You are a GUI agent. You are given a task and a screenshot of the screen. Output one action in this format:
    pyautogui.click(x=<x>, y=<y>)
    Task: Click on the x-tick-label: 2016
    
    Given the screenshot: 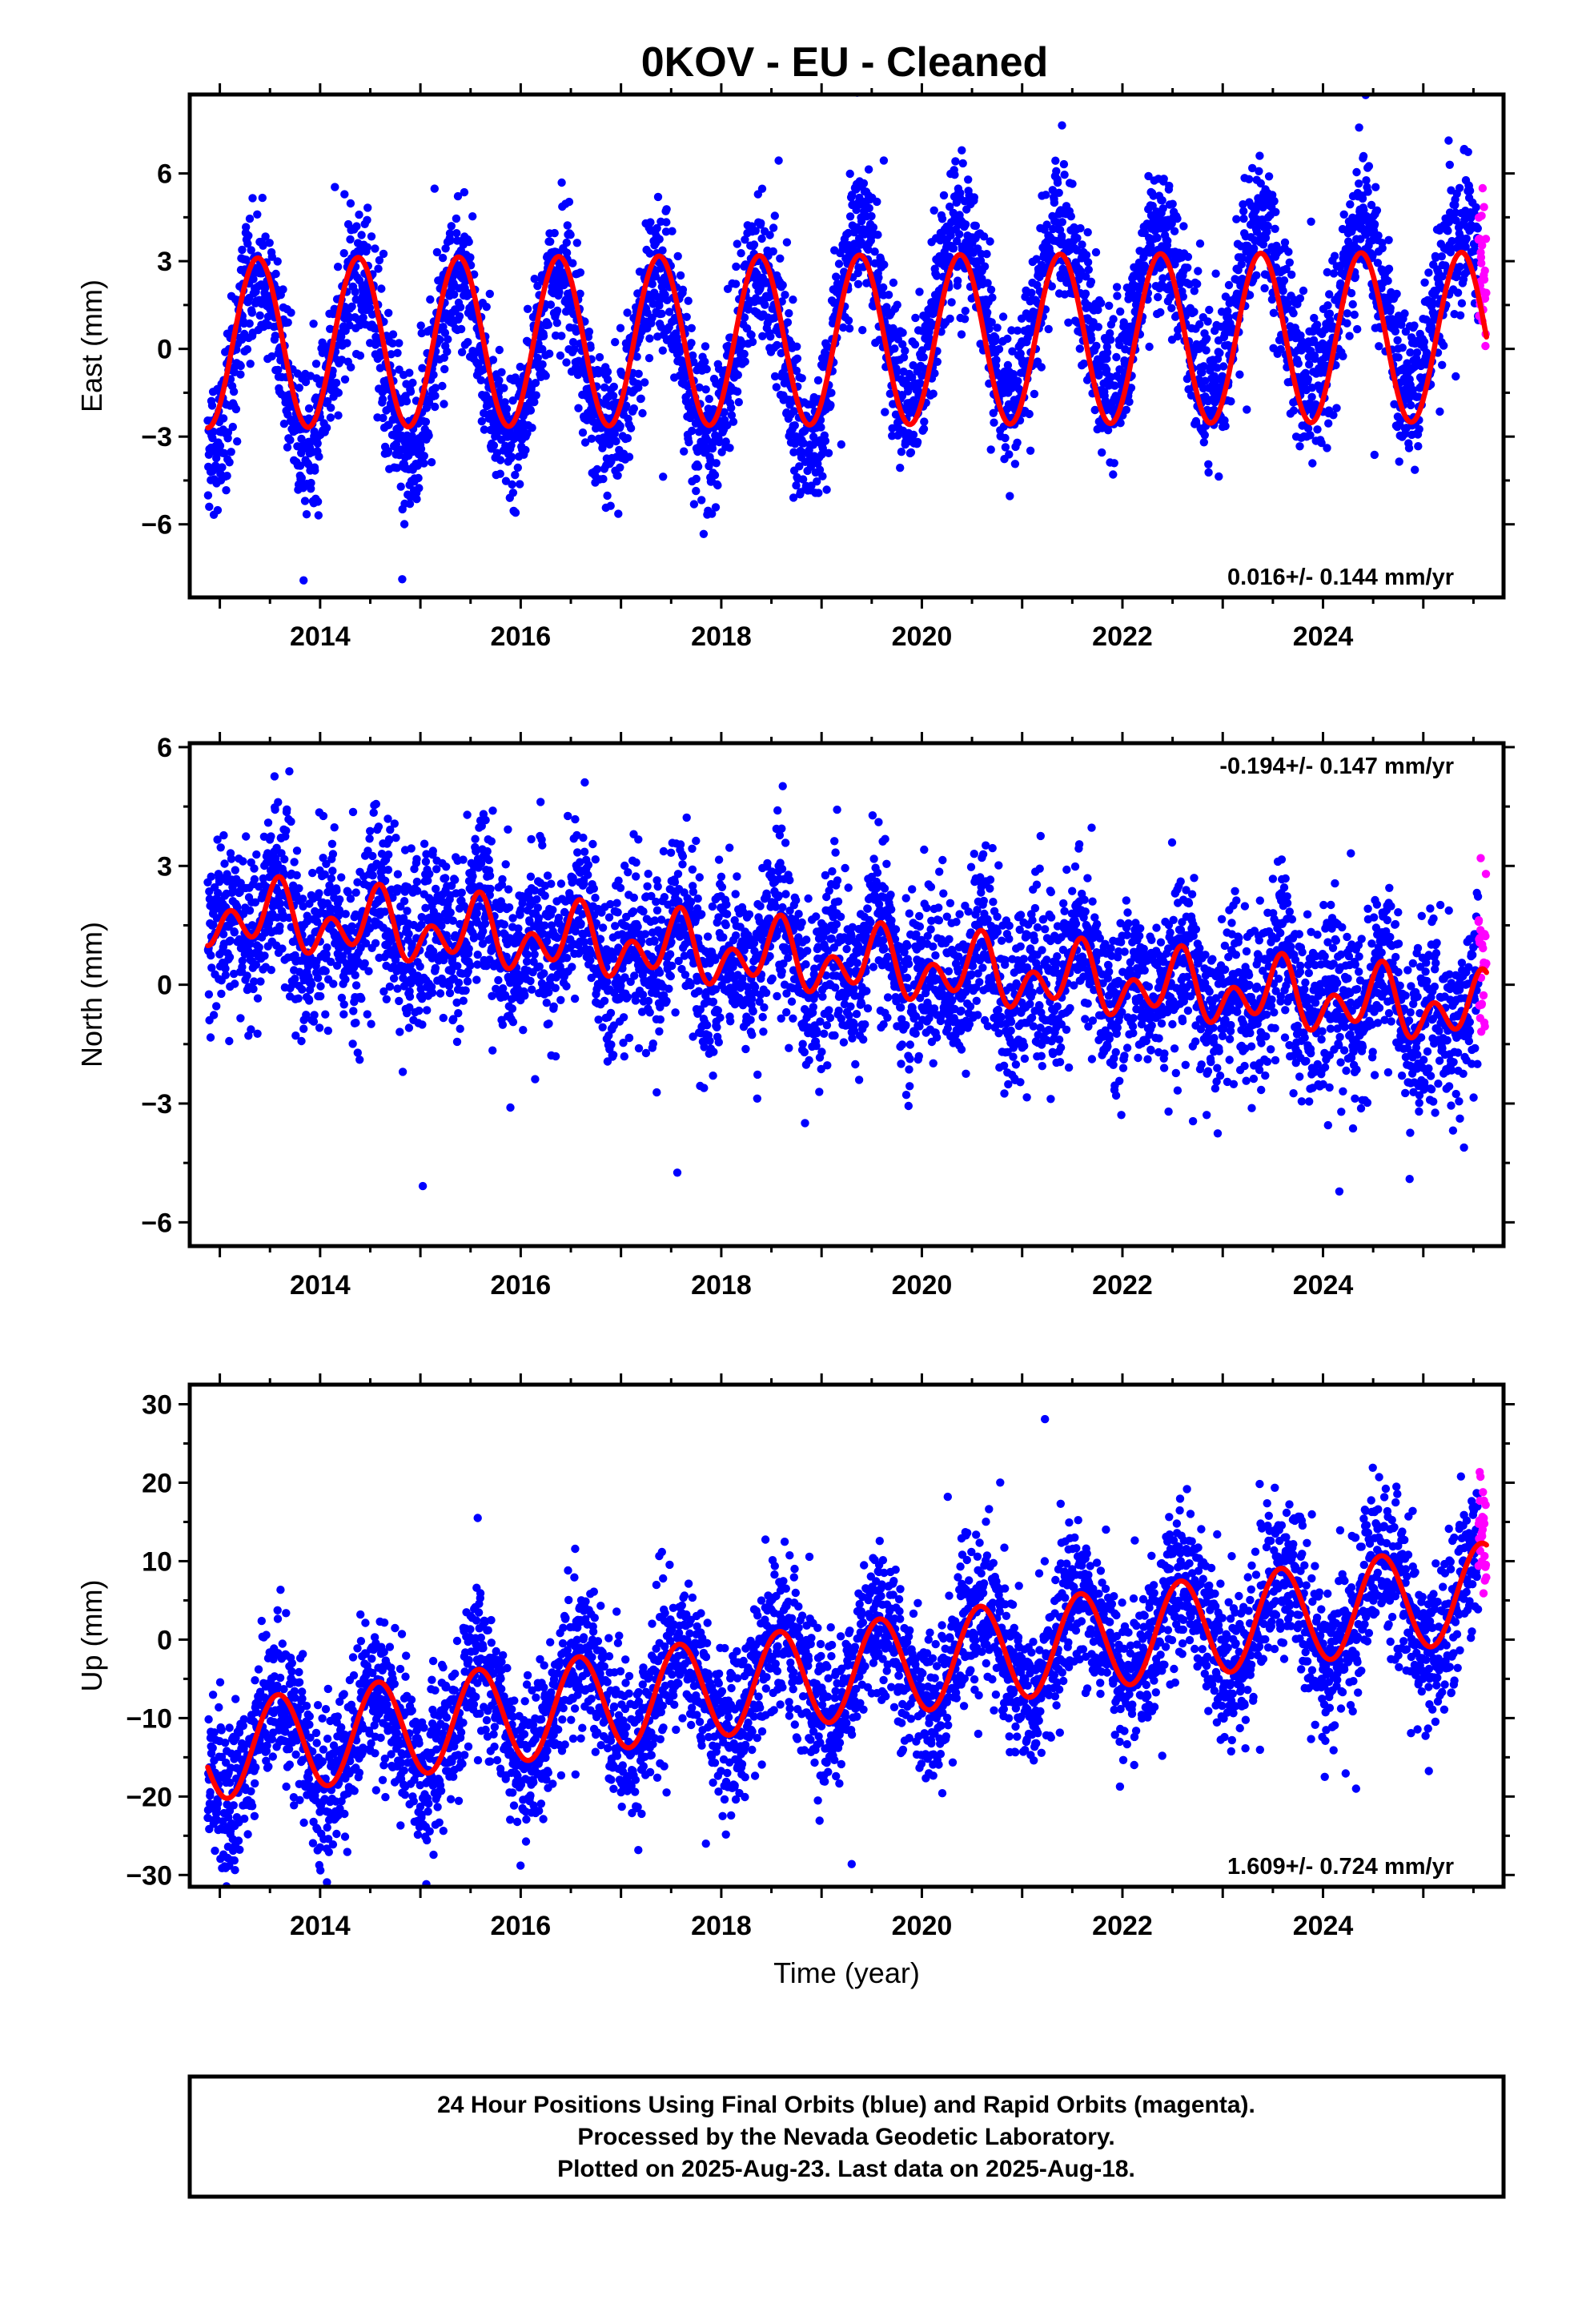 What is the action you would take?
    pyautogui.click(x=521, y=636)
    